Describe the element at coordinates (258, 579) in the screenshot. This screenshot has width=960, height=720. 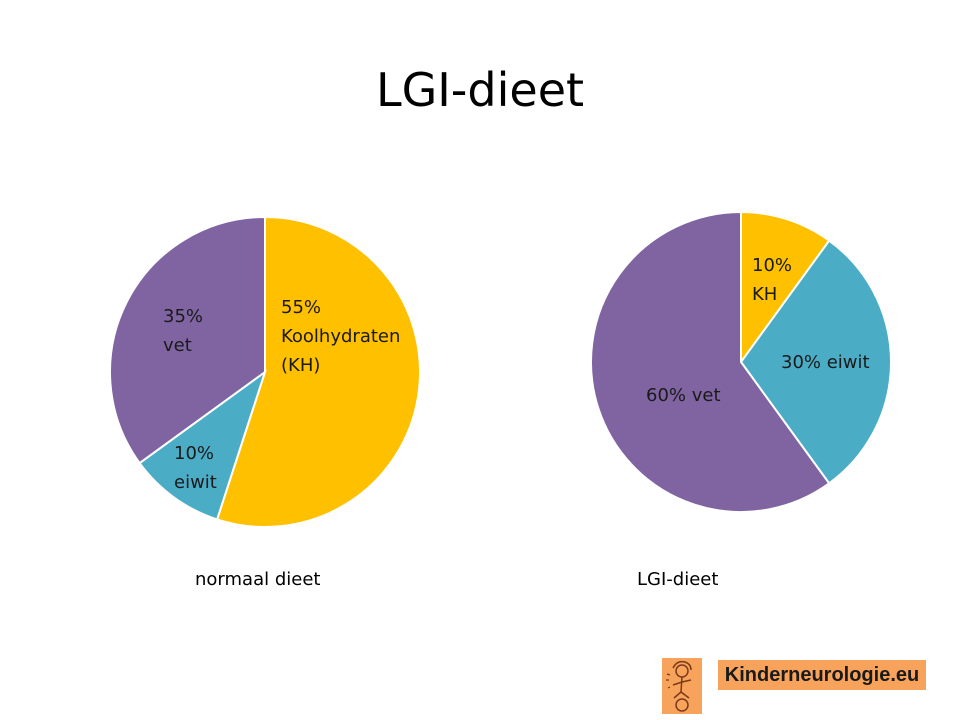
I see `chart-caption-normal: normaal dieet` at that location.